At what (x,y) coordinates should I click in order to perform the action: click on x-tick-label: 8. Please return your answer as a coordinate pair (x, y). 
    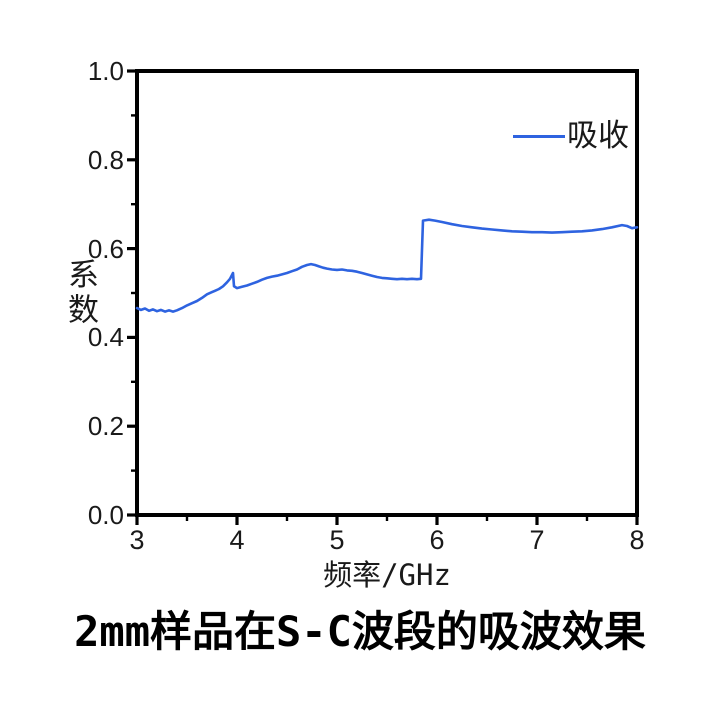
    Looking at the image, I should click on (637, 540).